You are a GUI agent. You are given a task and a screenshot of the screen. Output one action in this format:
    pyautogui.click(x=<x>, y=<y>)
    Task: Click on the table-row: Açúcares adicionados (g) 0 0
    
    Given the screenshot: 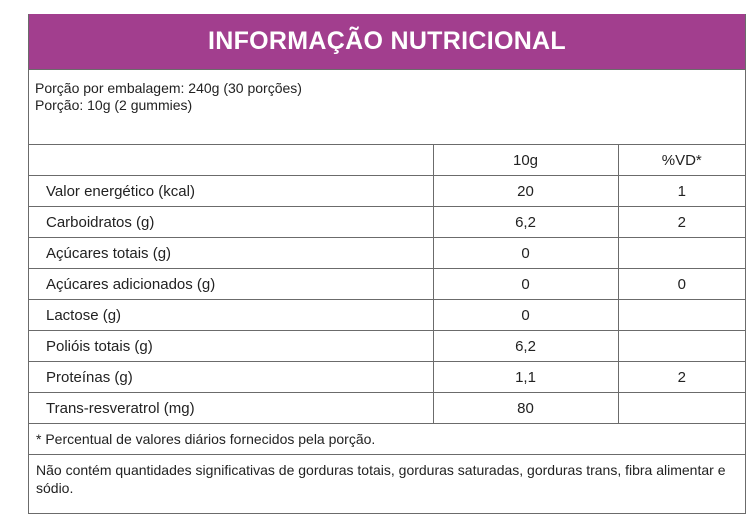 What is the action you would take?
    pyautogui.click(x=387, y=284)
    